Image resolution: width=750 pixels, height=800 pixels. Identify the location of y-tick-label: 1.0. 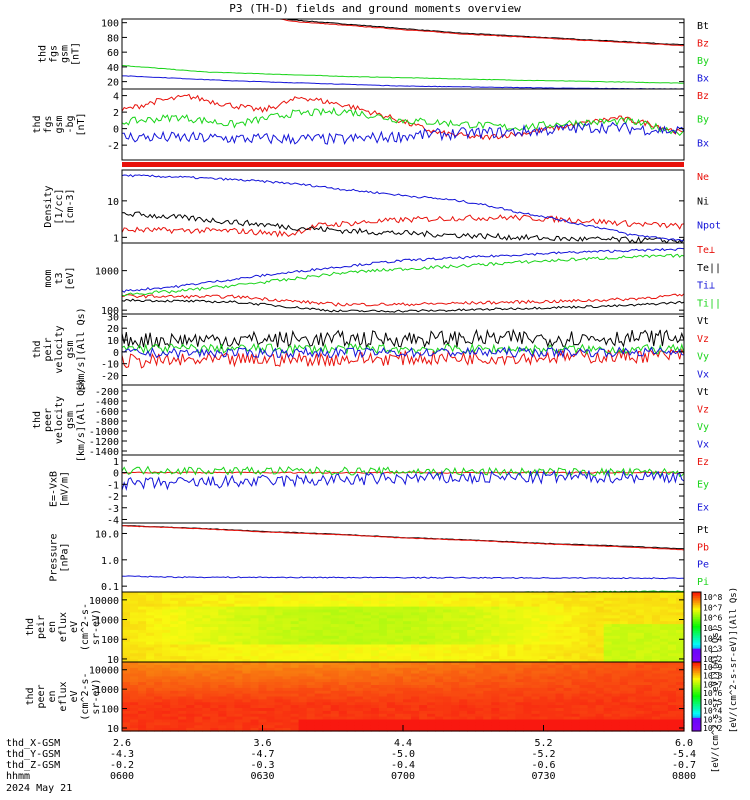
(110, 561).